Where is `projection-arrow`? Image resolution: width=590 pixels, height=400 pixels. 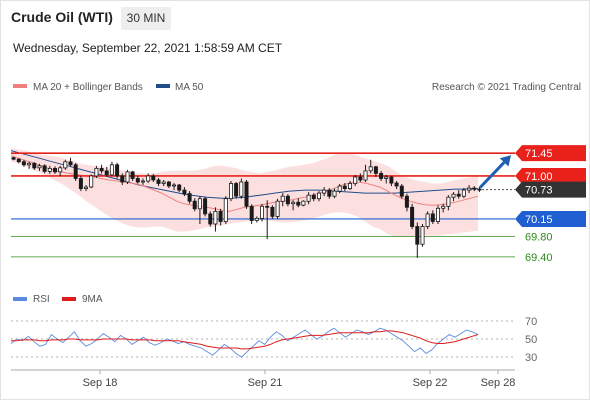
projection-arrow is located at coordinates (494, 172).